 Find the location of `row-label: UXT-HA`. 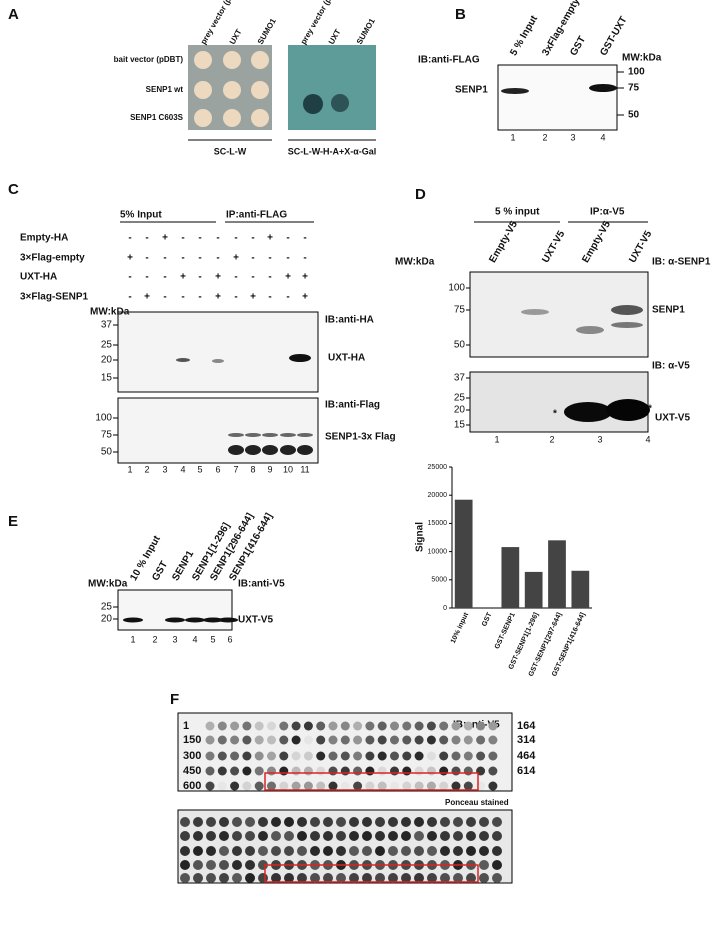

row-label: UXT-HA is located at coordinates (38, 277).